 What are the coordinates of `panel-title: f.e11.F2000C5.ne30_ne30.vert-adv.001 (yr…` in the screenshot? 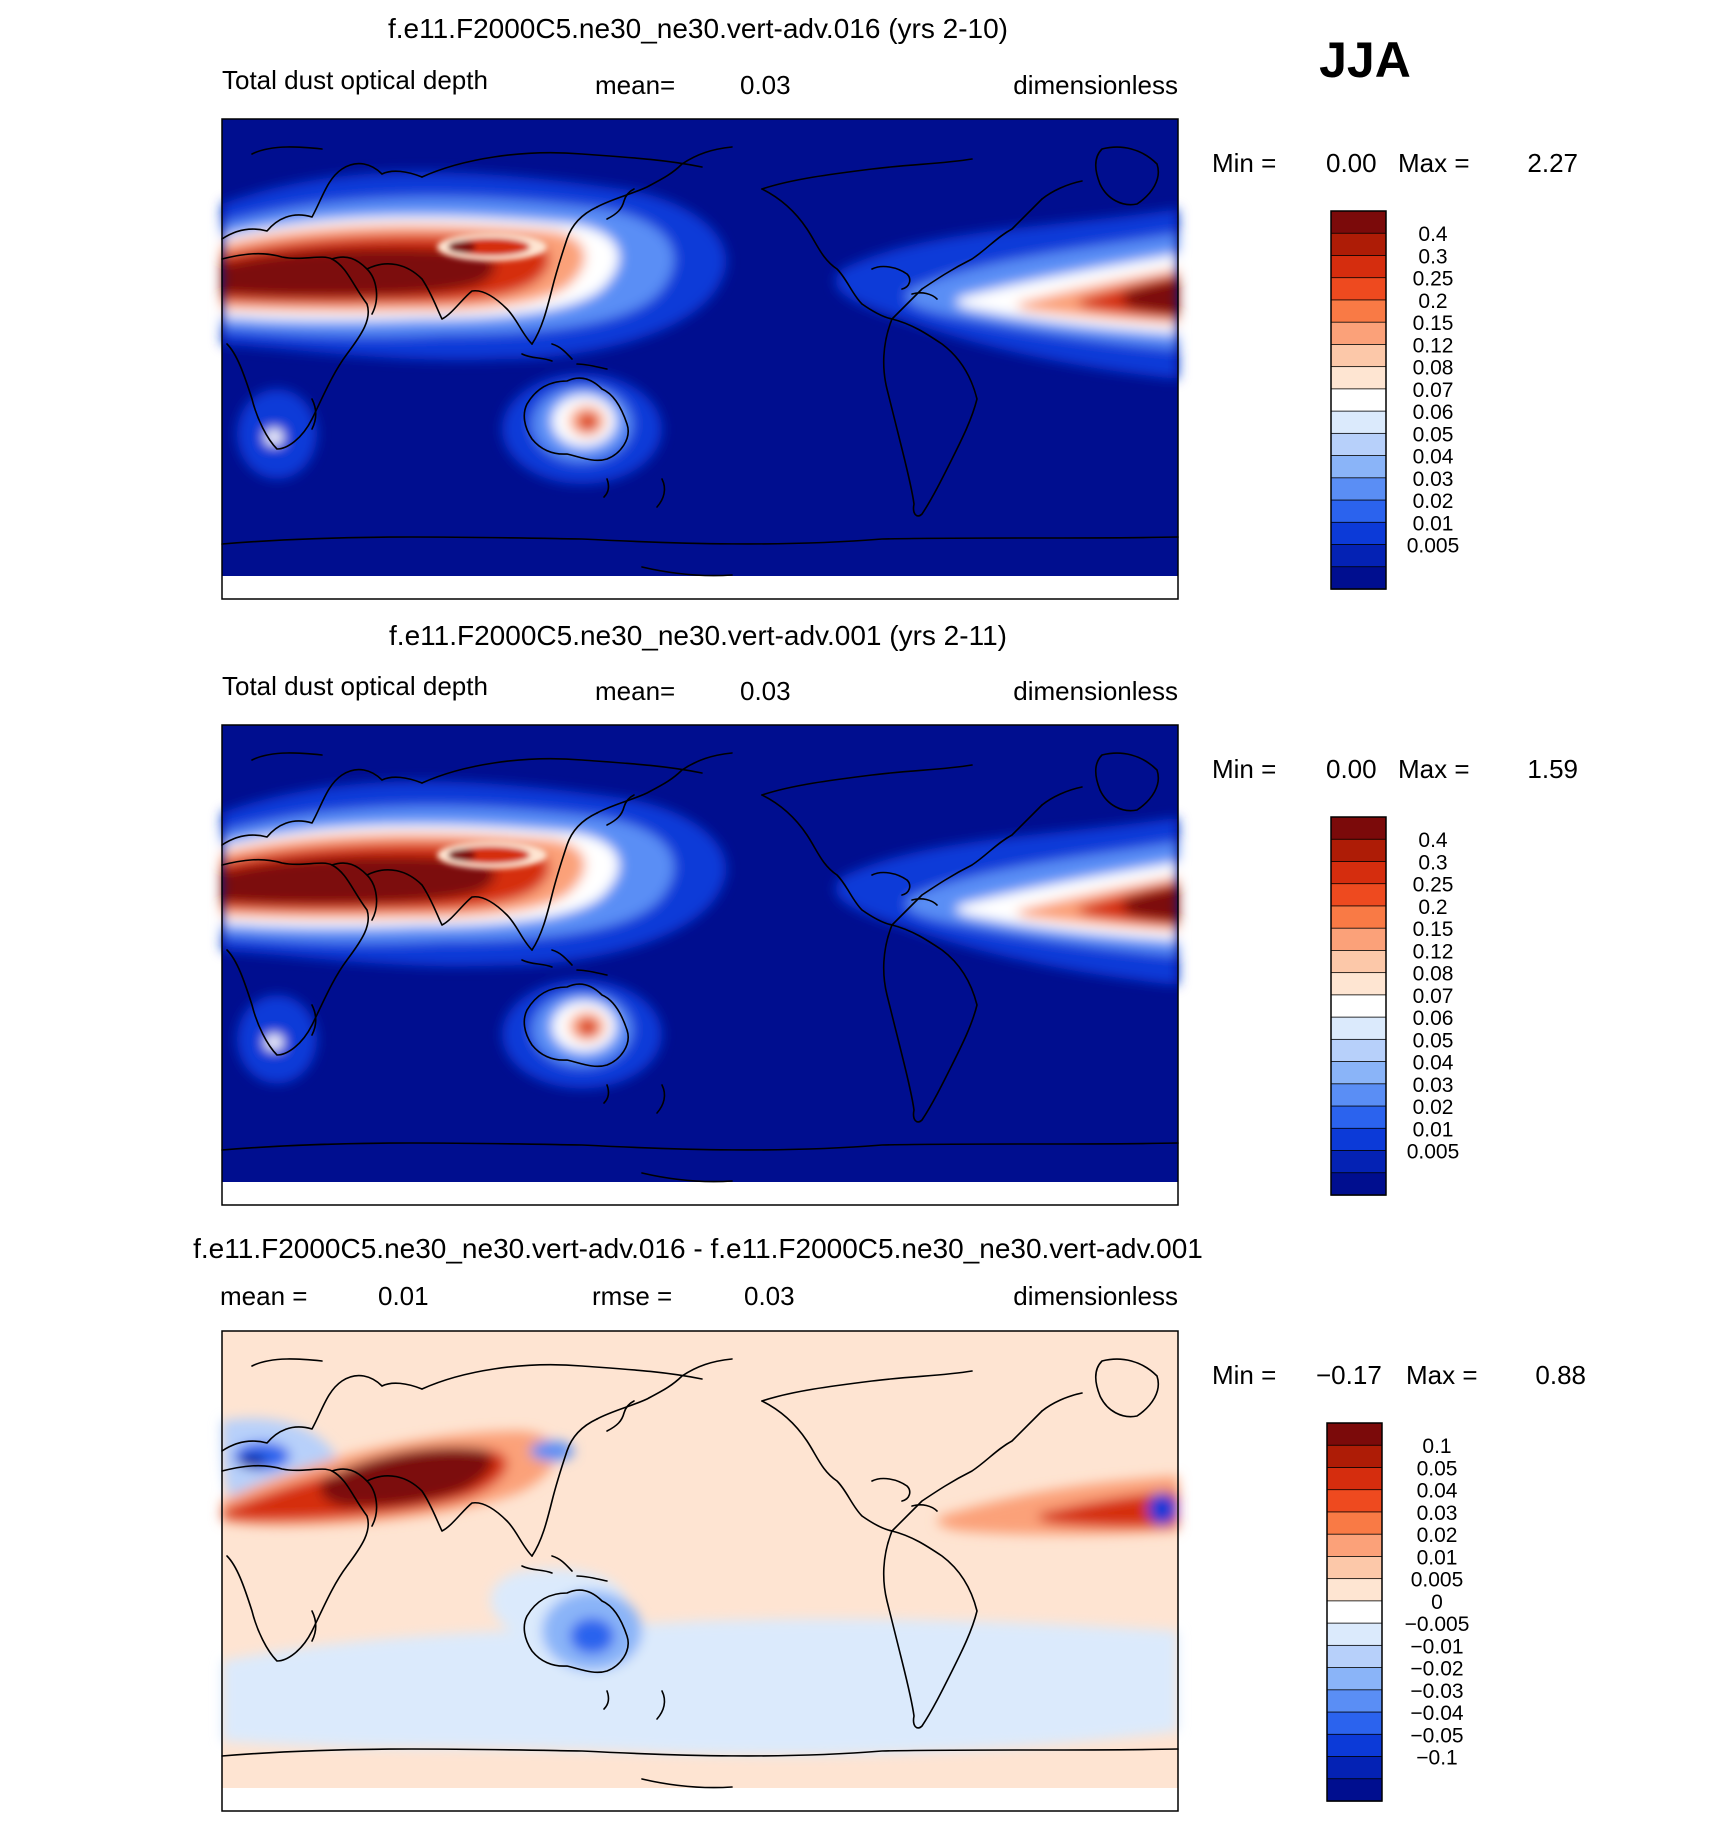 It's located at (698, 635).